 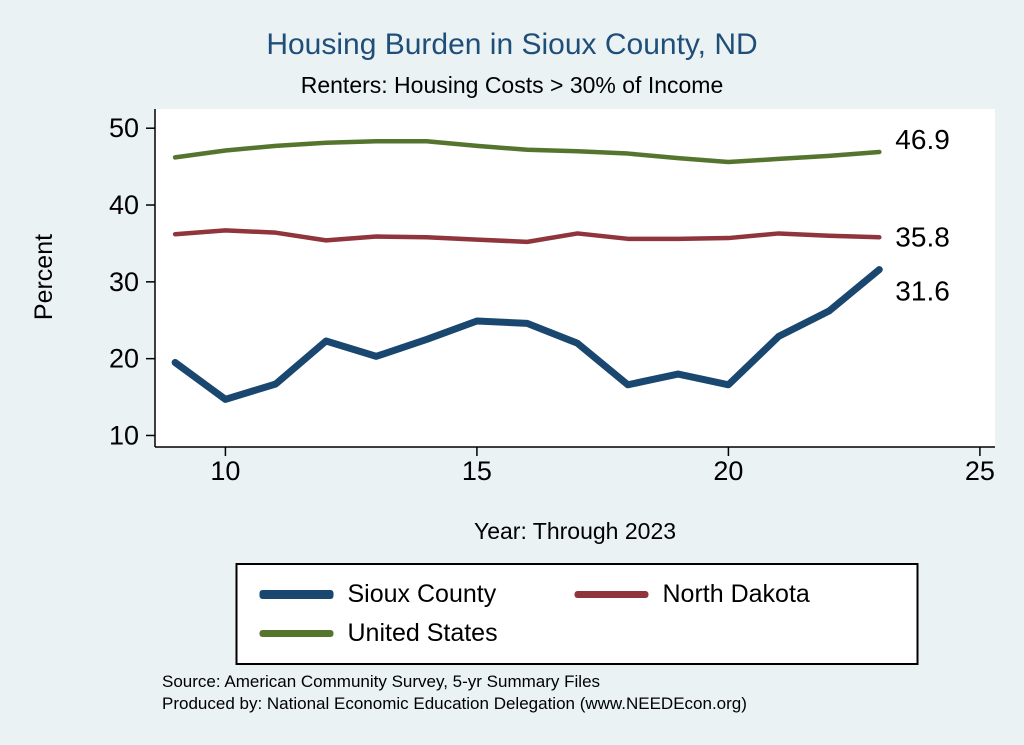 What do you see at coordinates (922, 291) in the screenshot?
I see `end-value-label-sioux-county: 31.6` at bounding box center [922, 291].